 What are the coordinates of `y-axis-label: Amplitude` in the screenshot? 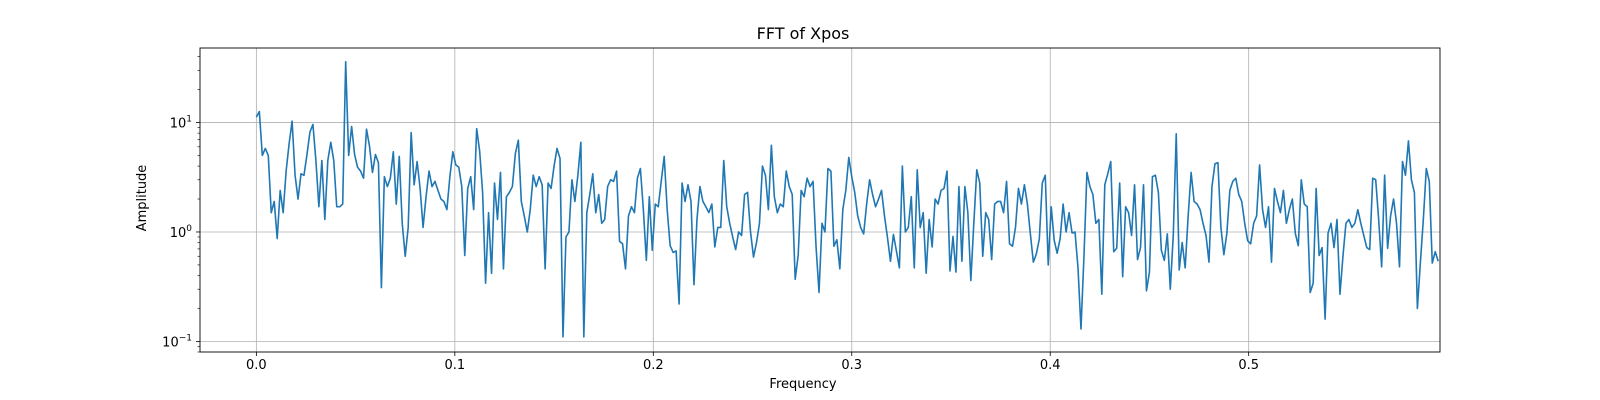 It's located at (142, 198).